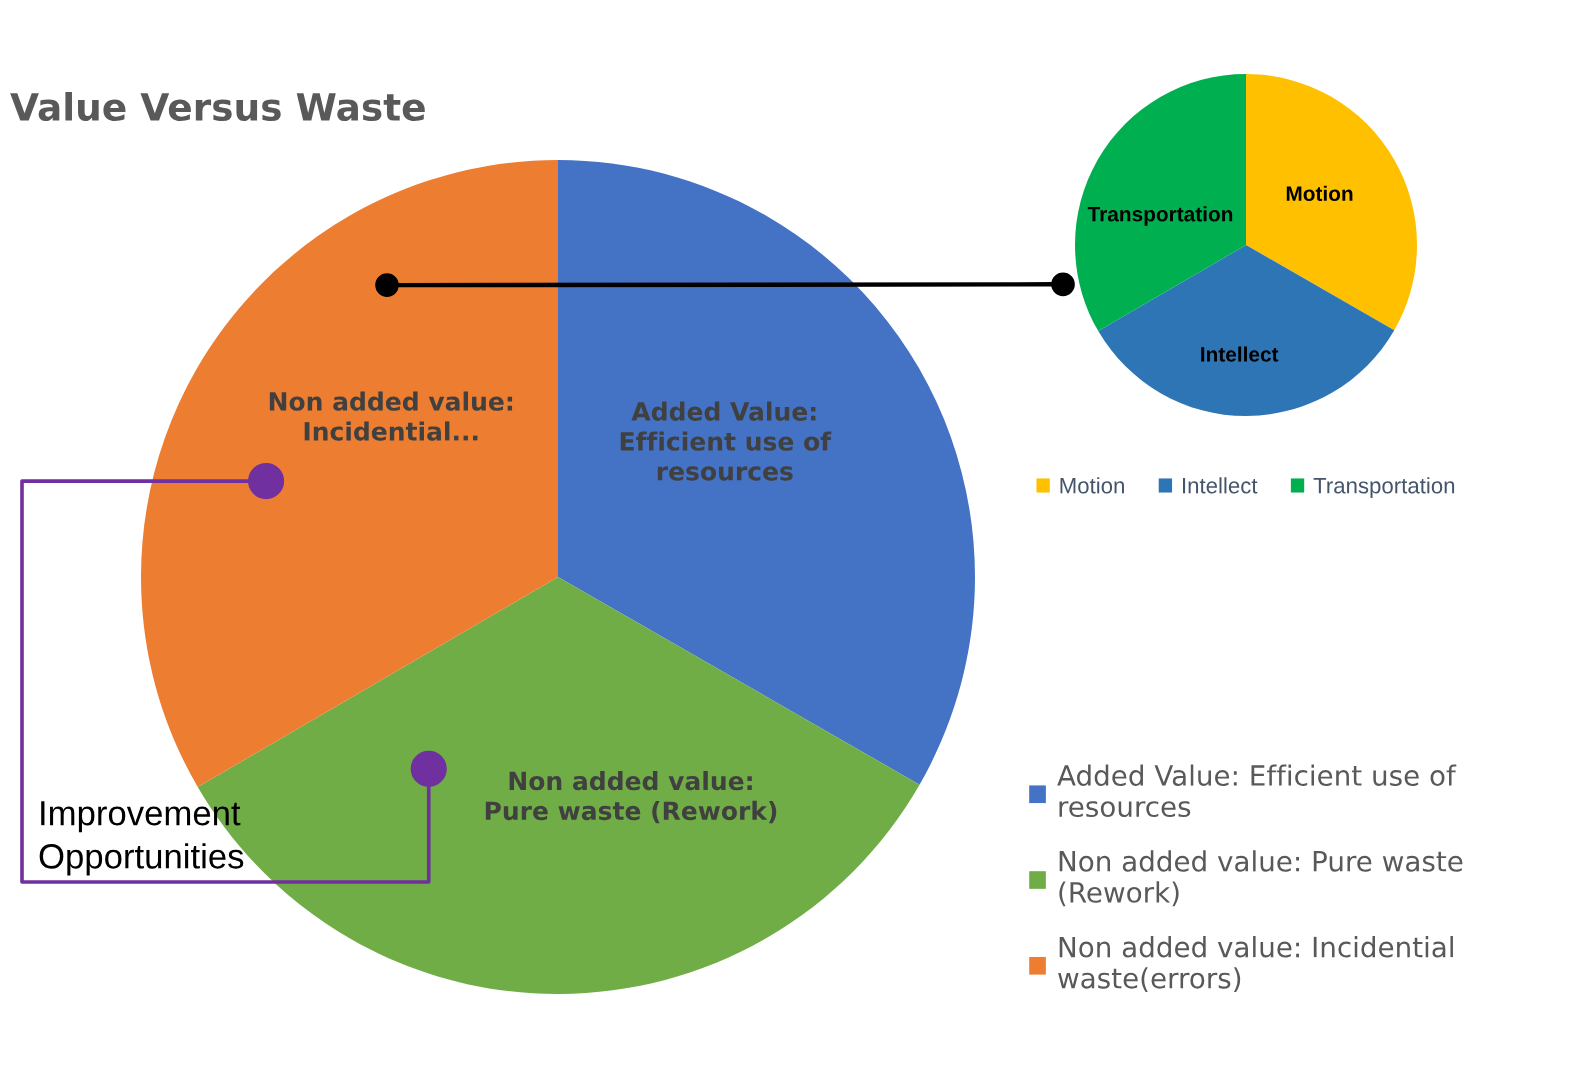 Image resolution: width=1593 pixels, height=1080 pixels. I want to click on legend-label: Non added value: Incidential waste(errors), so click(1255, 964).